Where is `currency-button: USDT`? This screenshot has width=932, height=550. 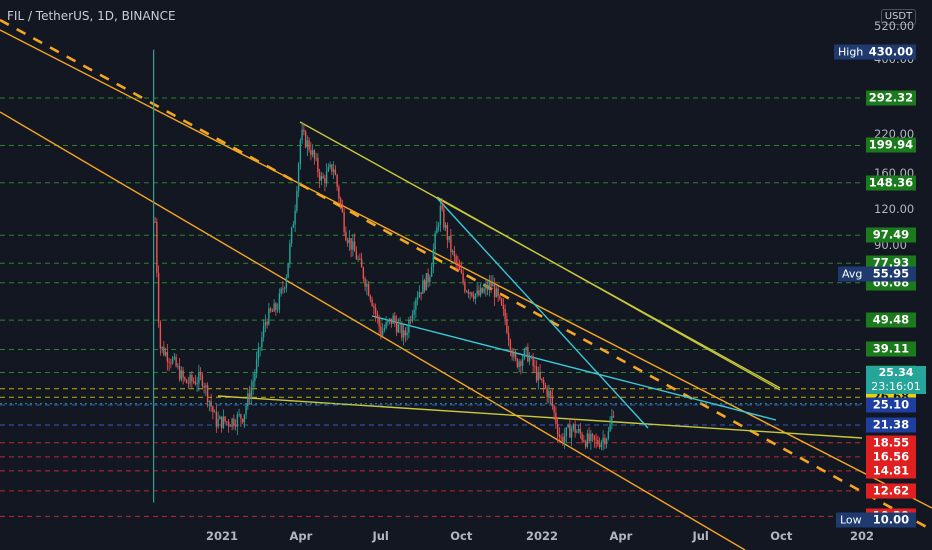 currency-button: USDT is located at coordinates (898, 17).